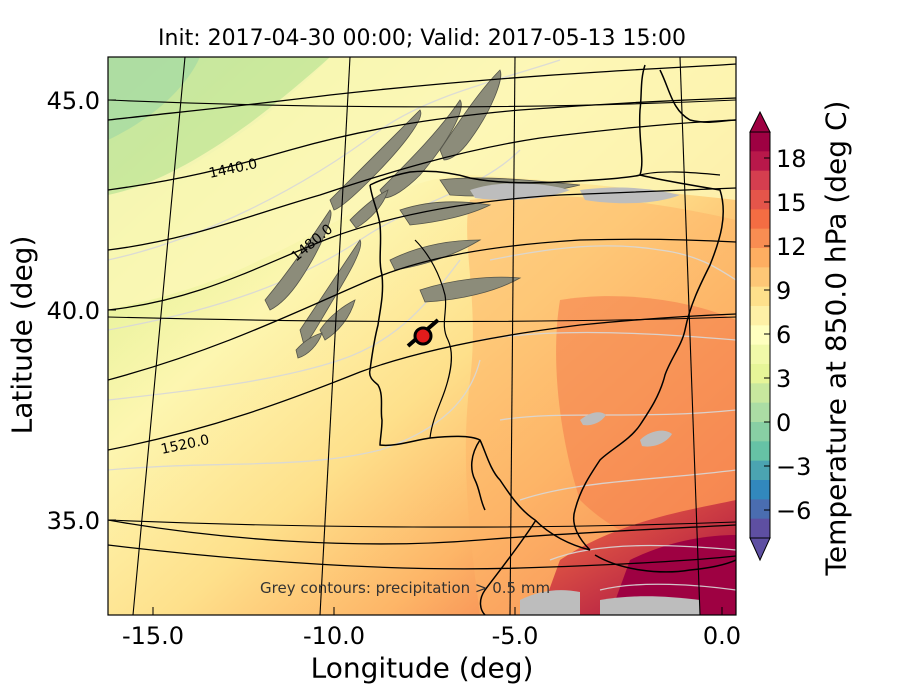 This screenshot has width=900, height=700. What do you see at coordinates (153, 636) in the screenshot?
I see `x-tick-label: -15.0` at bounding box center [153, 636].